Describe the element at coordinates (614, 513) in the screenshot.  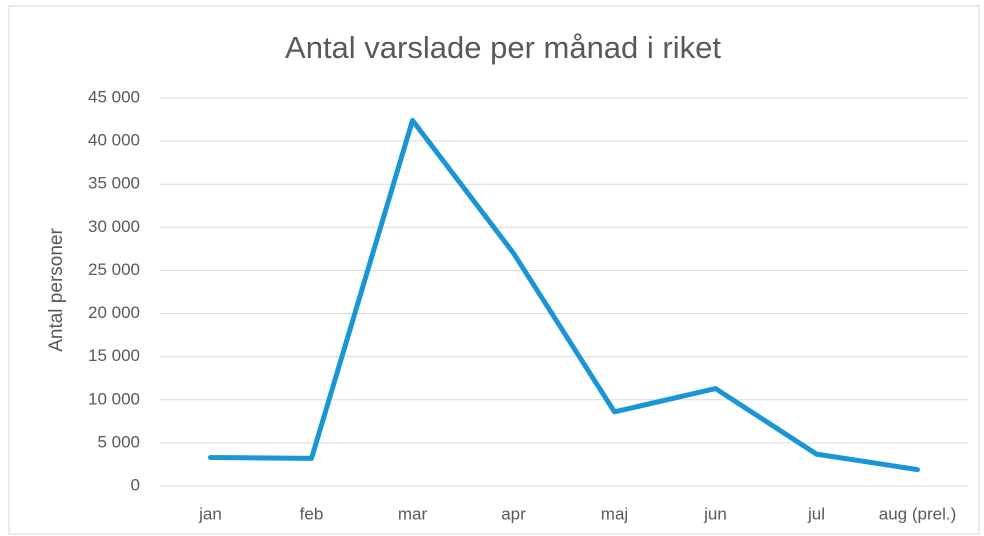
I see `x-tick-label: maj` at that location.